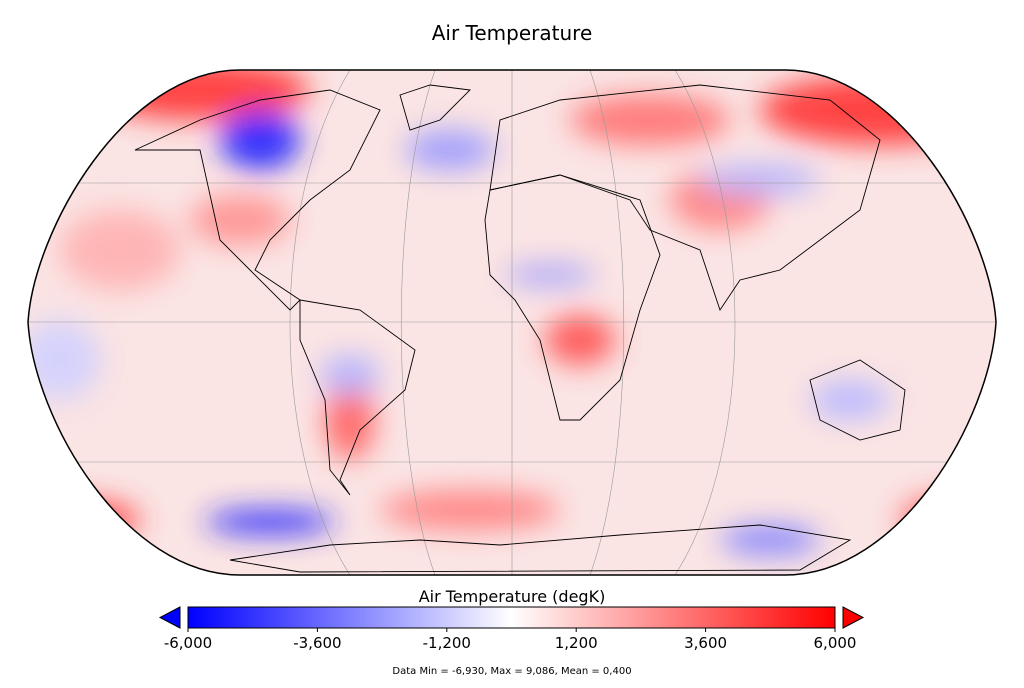 Image resolution: width=1024 pixels, height=688 pixels. What do you see at coordinates (512, 33) in the screenshot?
I see `map-title: Air Temperature` at bounding box center [512, 33].